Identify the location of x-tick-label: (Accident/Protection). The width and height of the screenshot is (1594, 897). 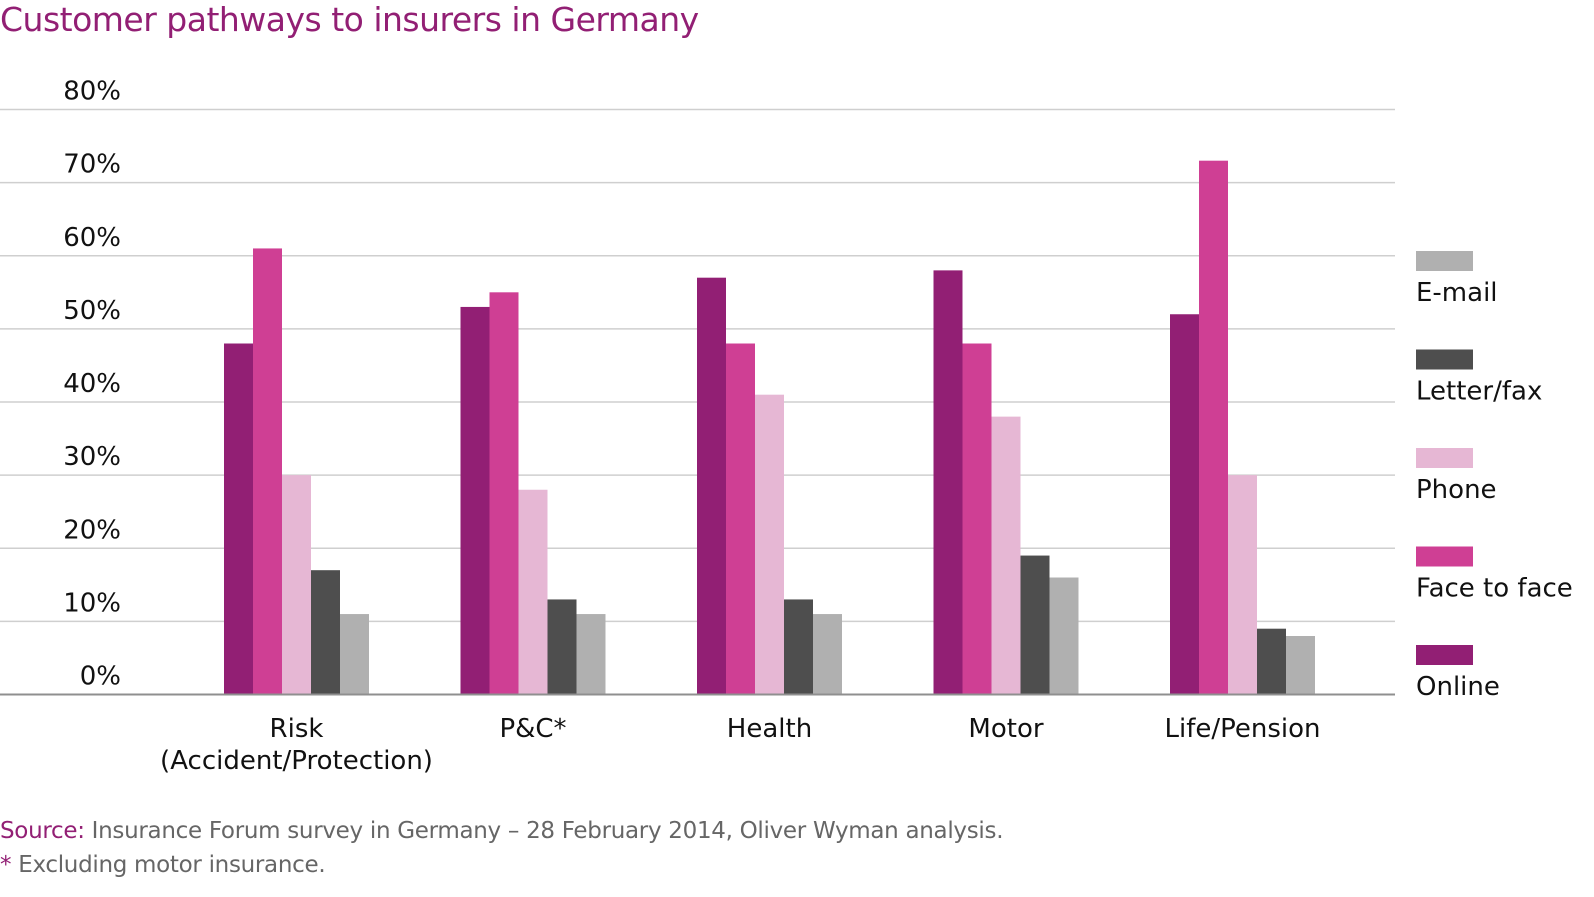
(296, 761).